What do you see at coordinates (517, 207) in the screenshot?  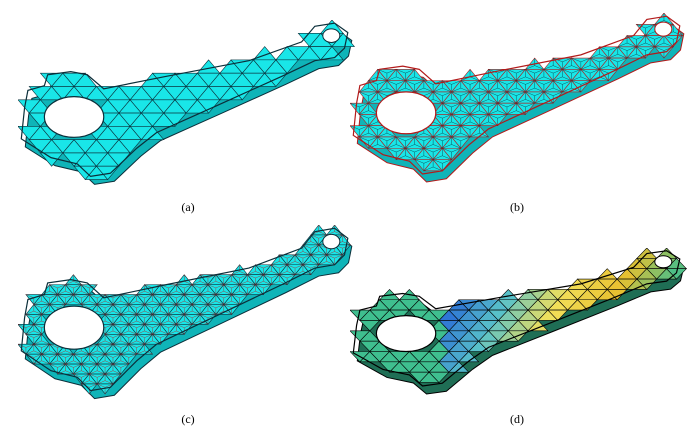 I see `caption-b: (b)` at bounding box center [517, 207].